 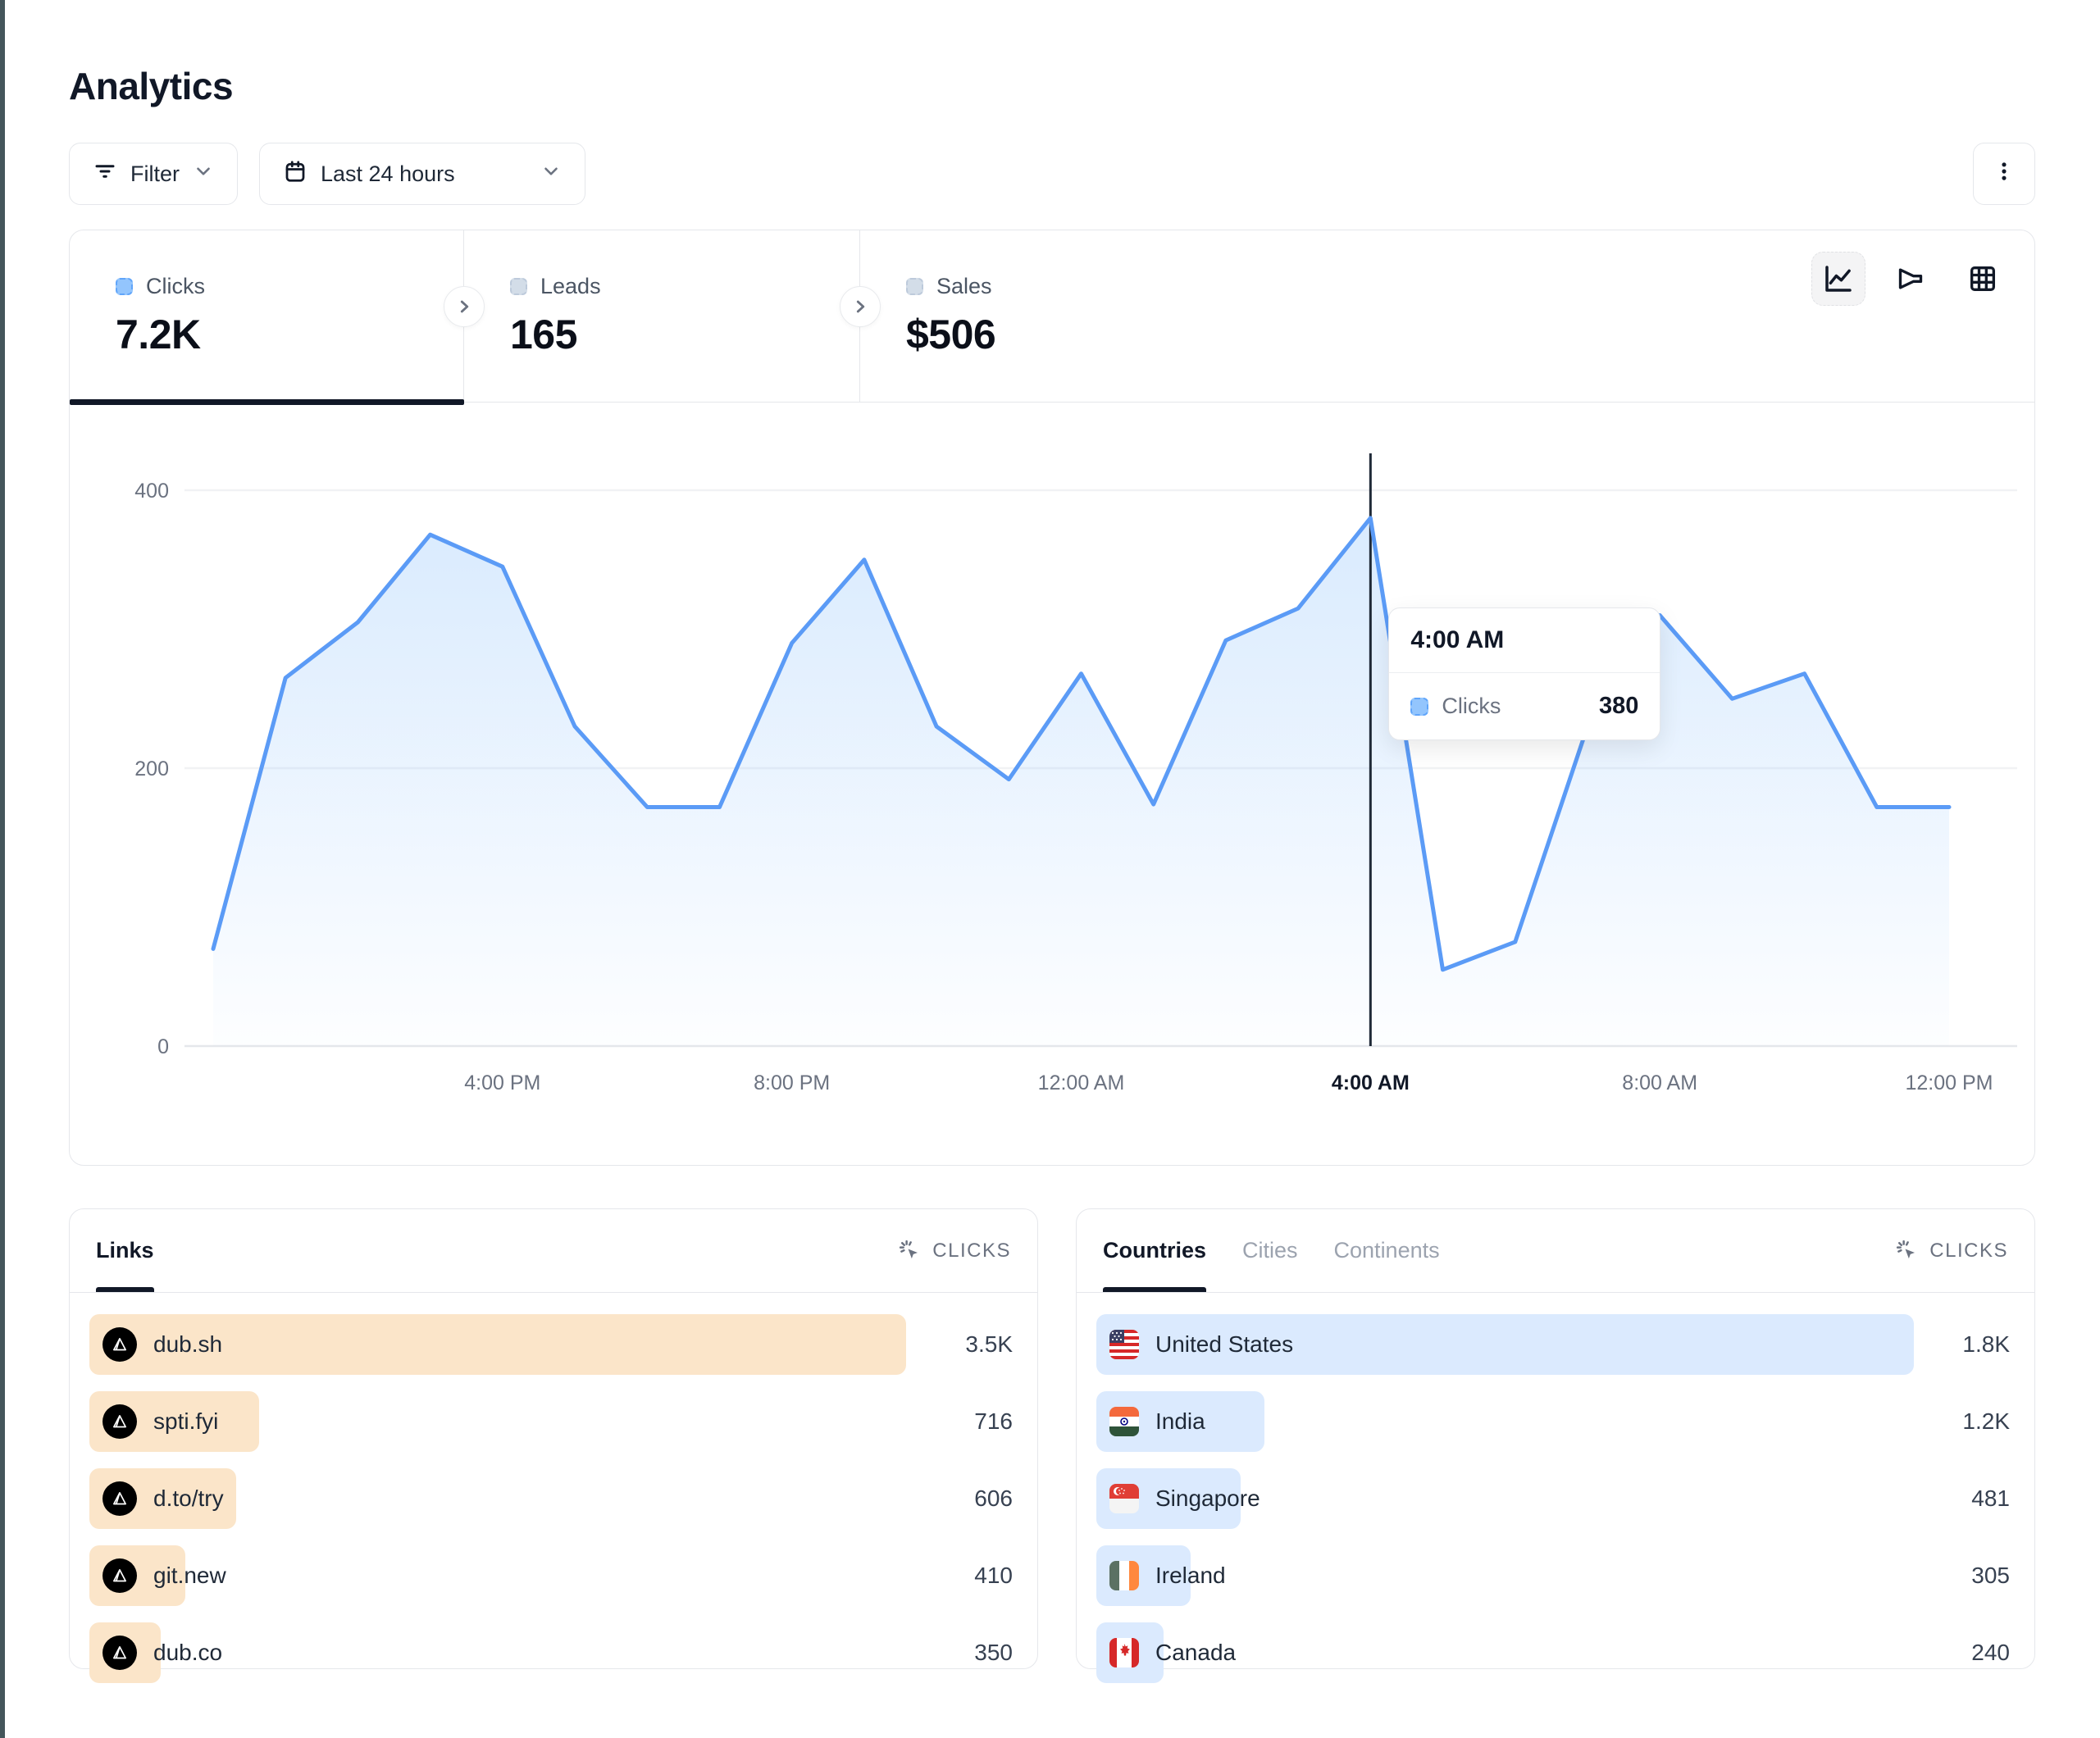 I want to click on expand-clicks-button, so click(x=464, y=306).